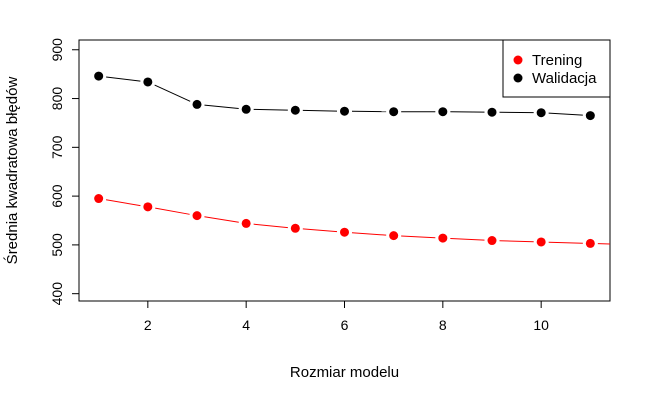 The height and width of the screenshot is (401, 650). I want to click on legend-label-walidacja: Walidacja, so click(564, 78).